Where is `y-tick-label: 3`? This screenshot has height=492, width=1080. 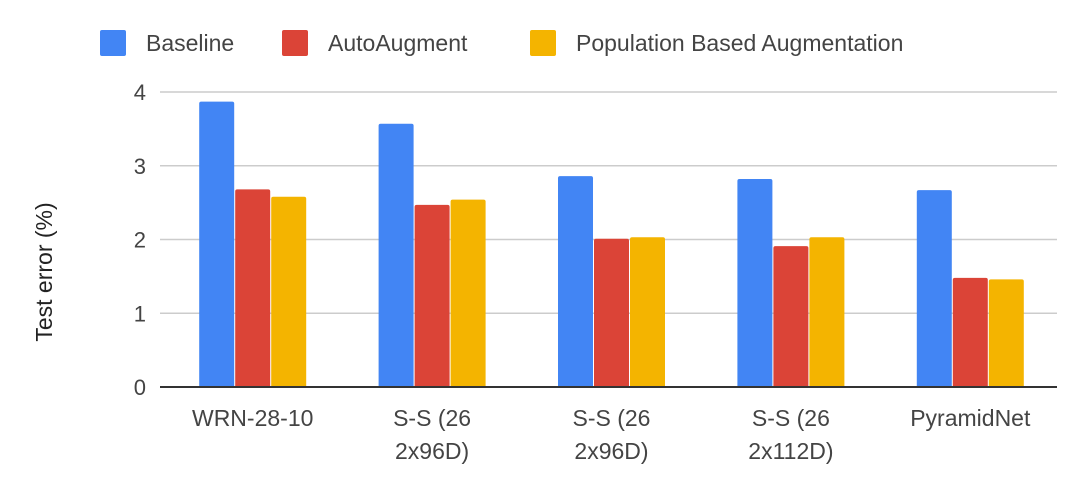 y-tick-label: 3 is located at coordinates (140, 166).